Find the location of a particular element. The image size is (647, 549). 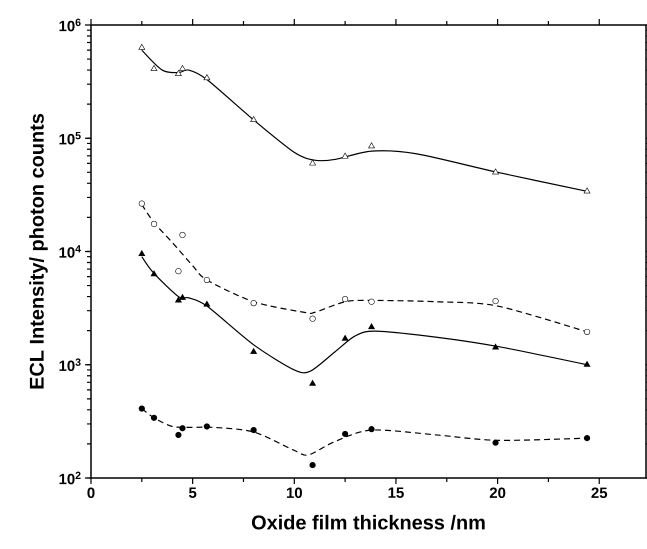

x-tick-label: 10 is located at coordinates (294, 492).